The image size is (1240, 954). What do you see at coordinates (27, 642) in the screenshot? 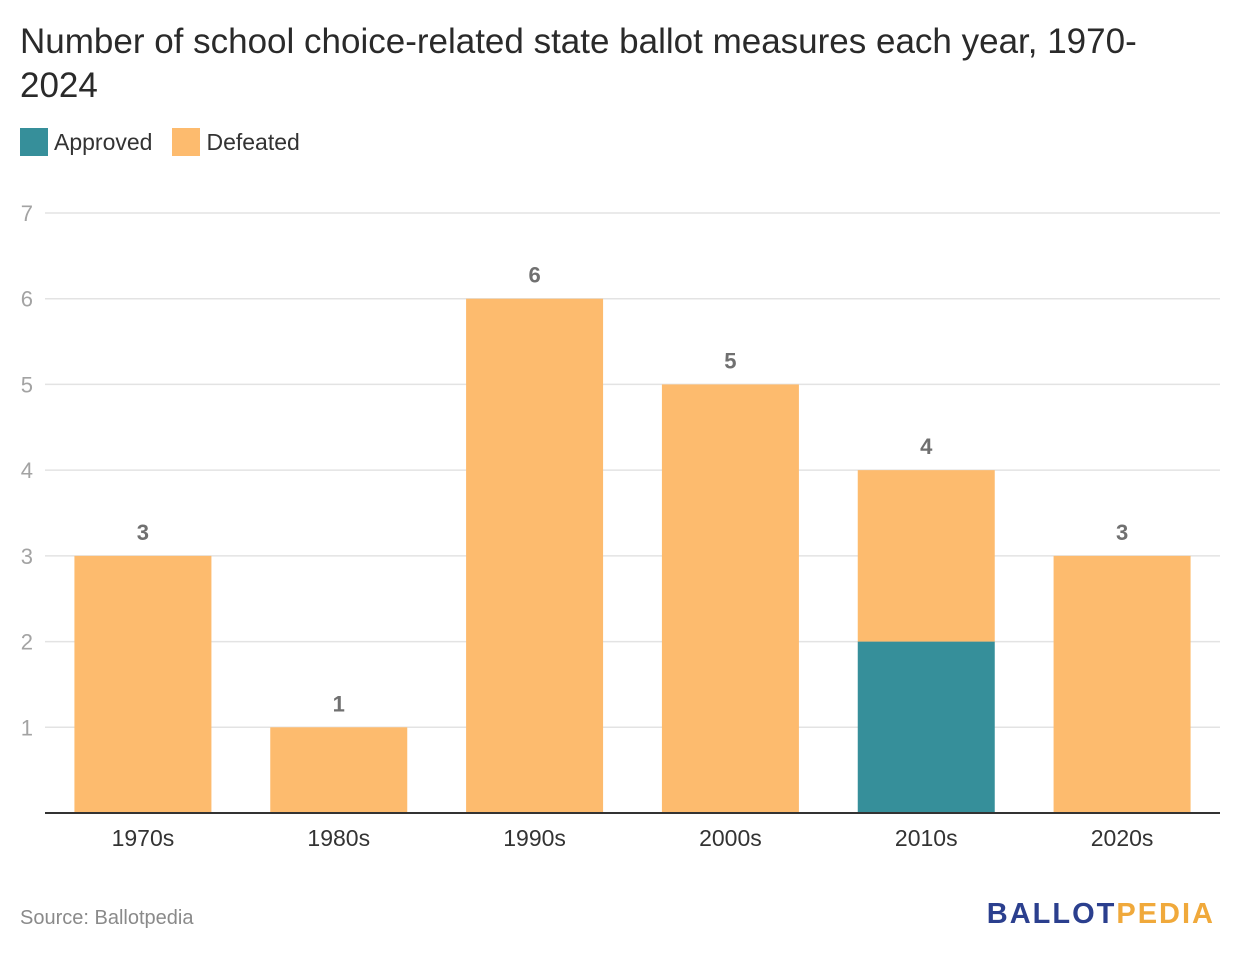
I see `y-tick-label-2: 2` at bounding box center [27, 642].